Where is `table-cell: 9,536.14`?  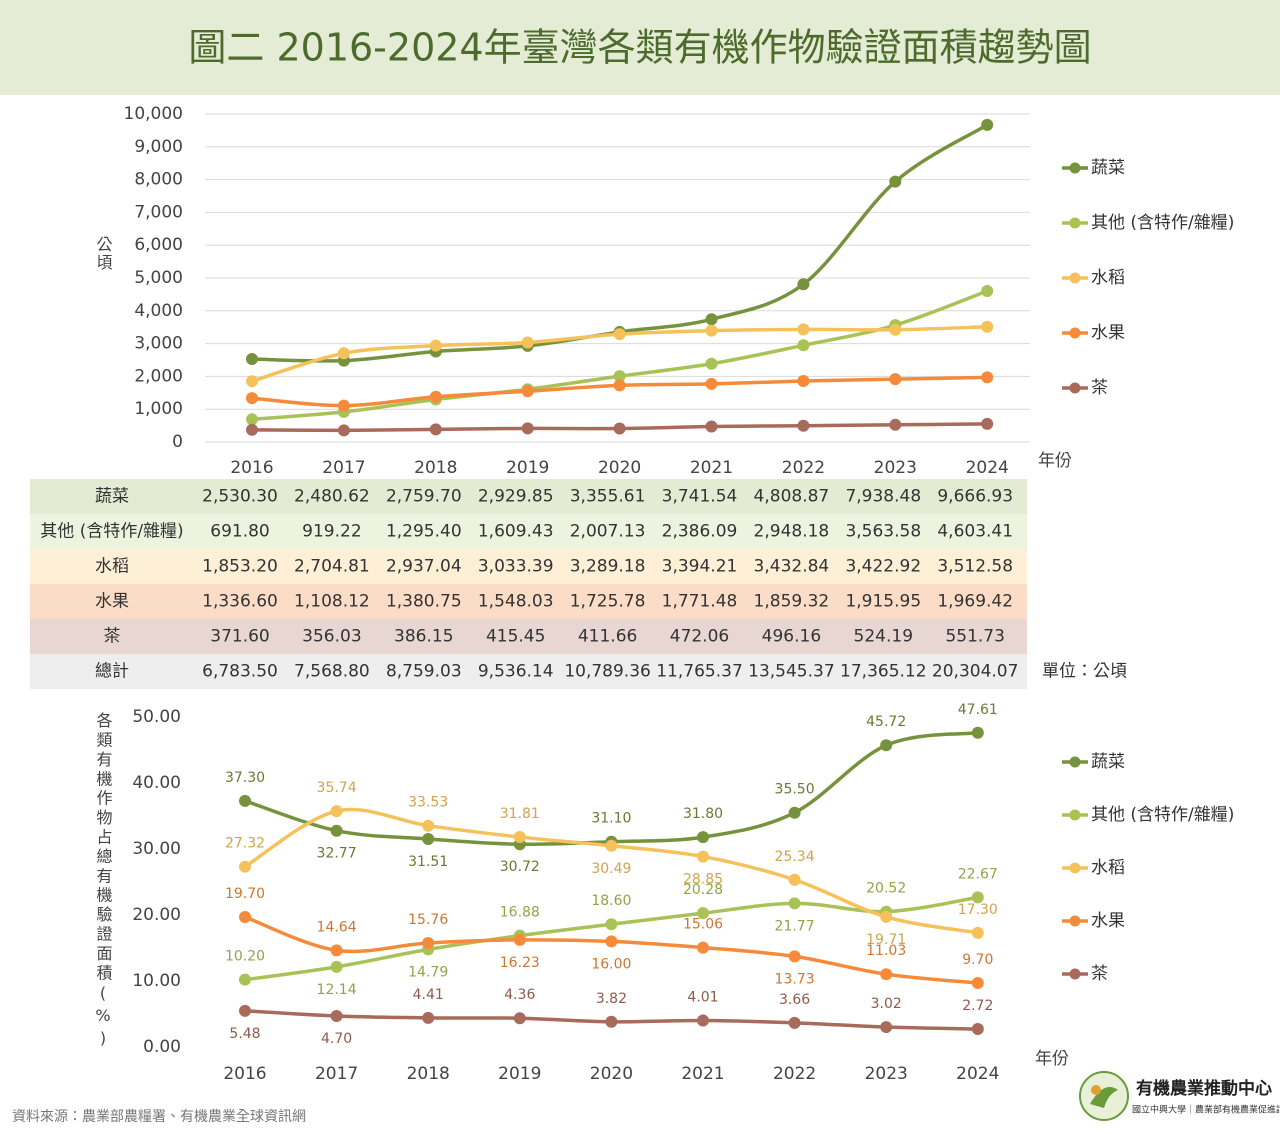 table-cell: 9,536.14 is located at coordinates (516, 672).